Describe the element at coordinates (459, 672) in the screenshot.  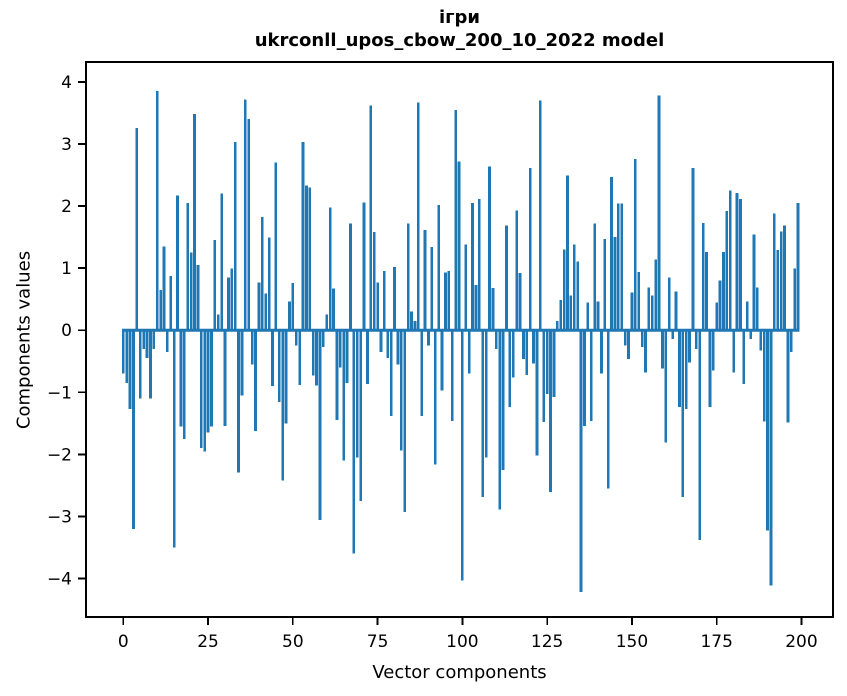
I see `x-axis-label: Vector components` at that location.